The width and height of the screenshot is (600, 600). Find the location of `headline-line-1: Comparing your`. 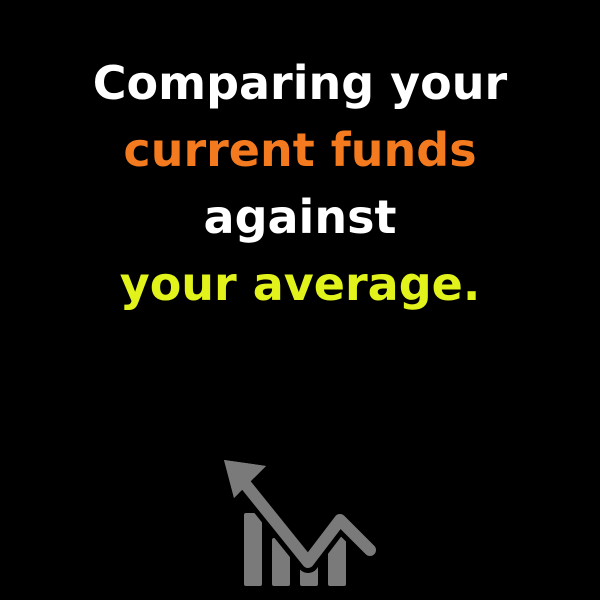

headline-line-1: Comparing your is located at coordinates (300, 83).